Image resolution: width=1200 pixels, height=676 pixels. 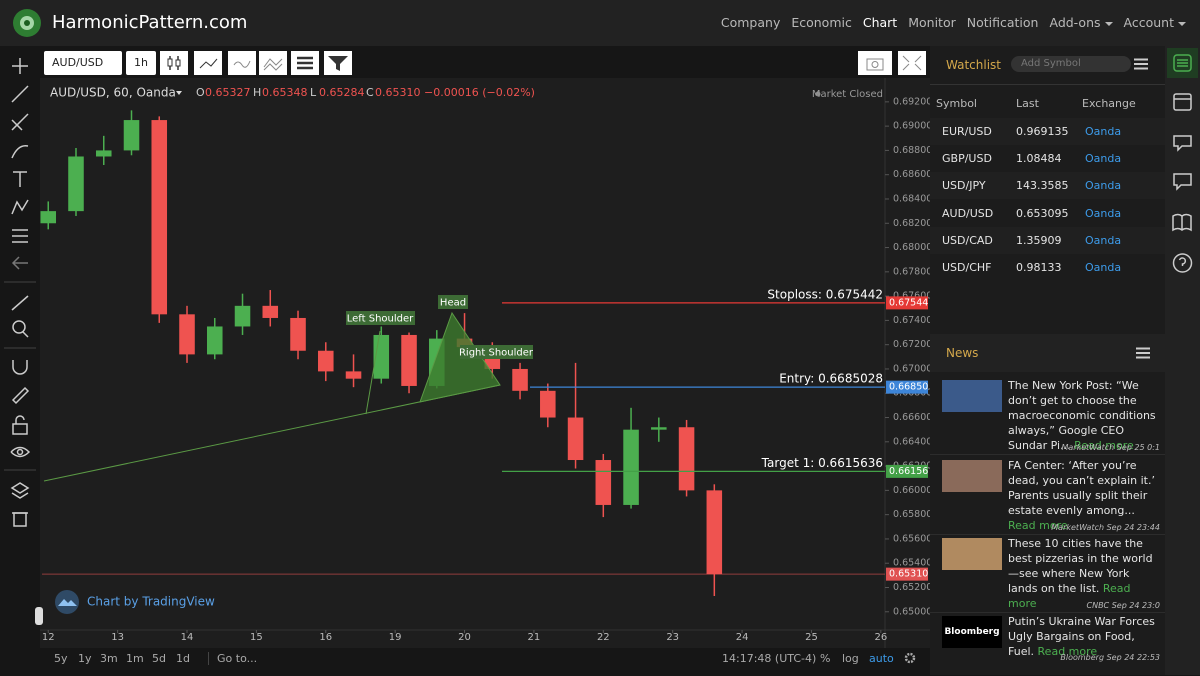 I want to click on news-divider, so click(x=1047, y=534).